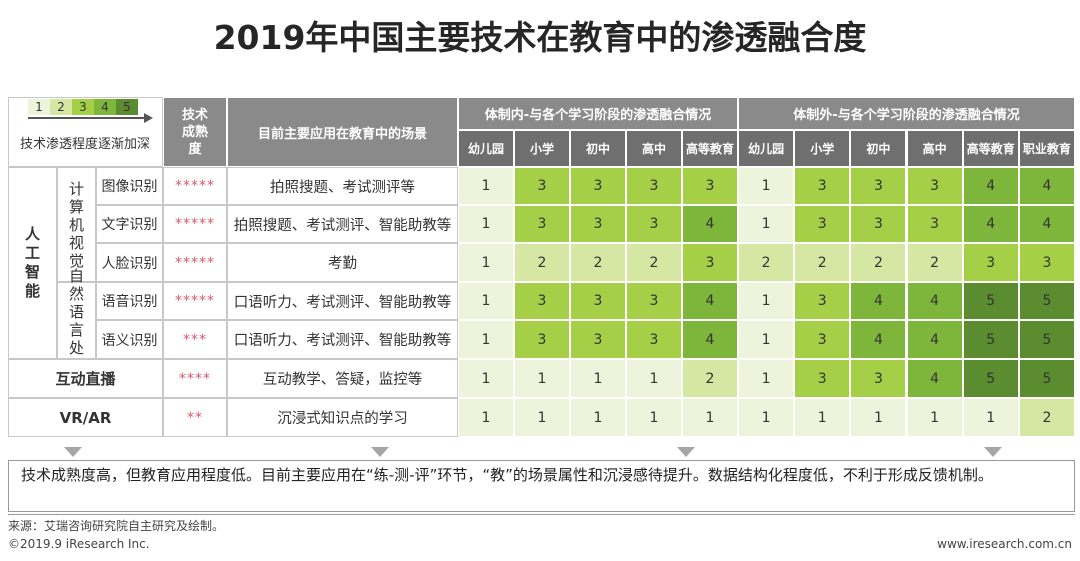  Describe the element at coordinates (195, 132) in the screenshot. I see `header-maturity: 技术成熟度` at that location.